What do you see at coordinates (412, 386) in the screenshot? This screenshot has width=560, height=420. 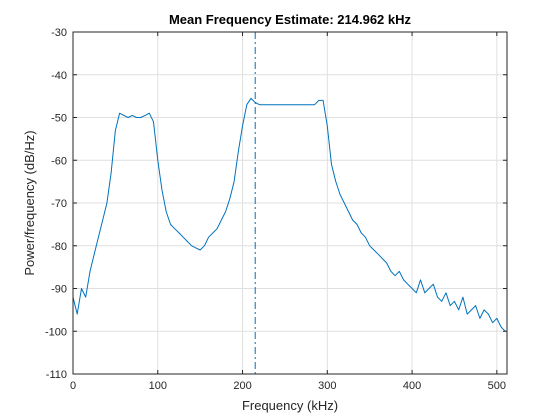 I see `x-tick-label: 400` at bounding box center [412, 386].